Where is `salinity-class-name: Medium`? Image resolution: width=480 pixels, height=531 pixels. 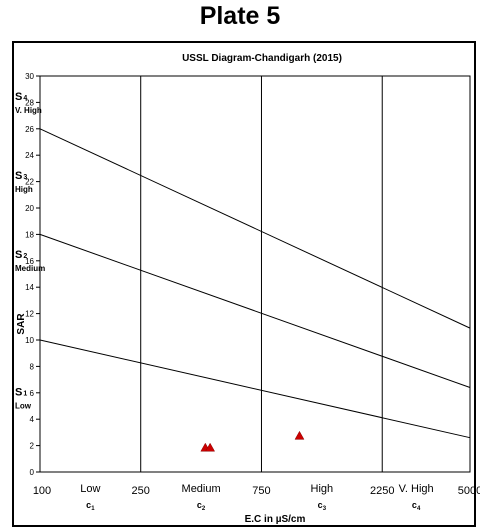
salinity-class-name: Medium is located at coordinates (201, 489).